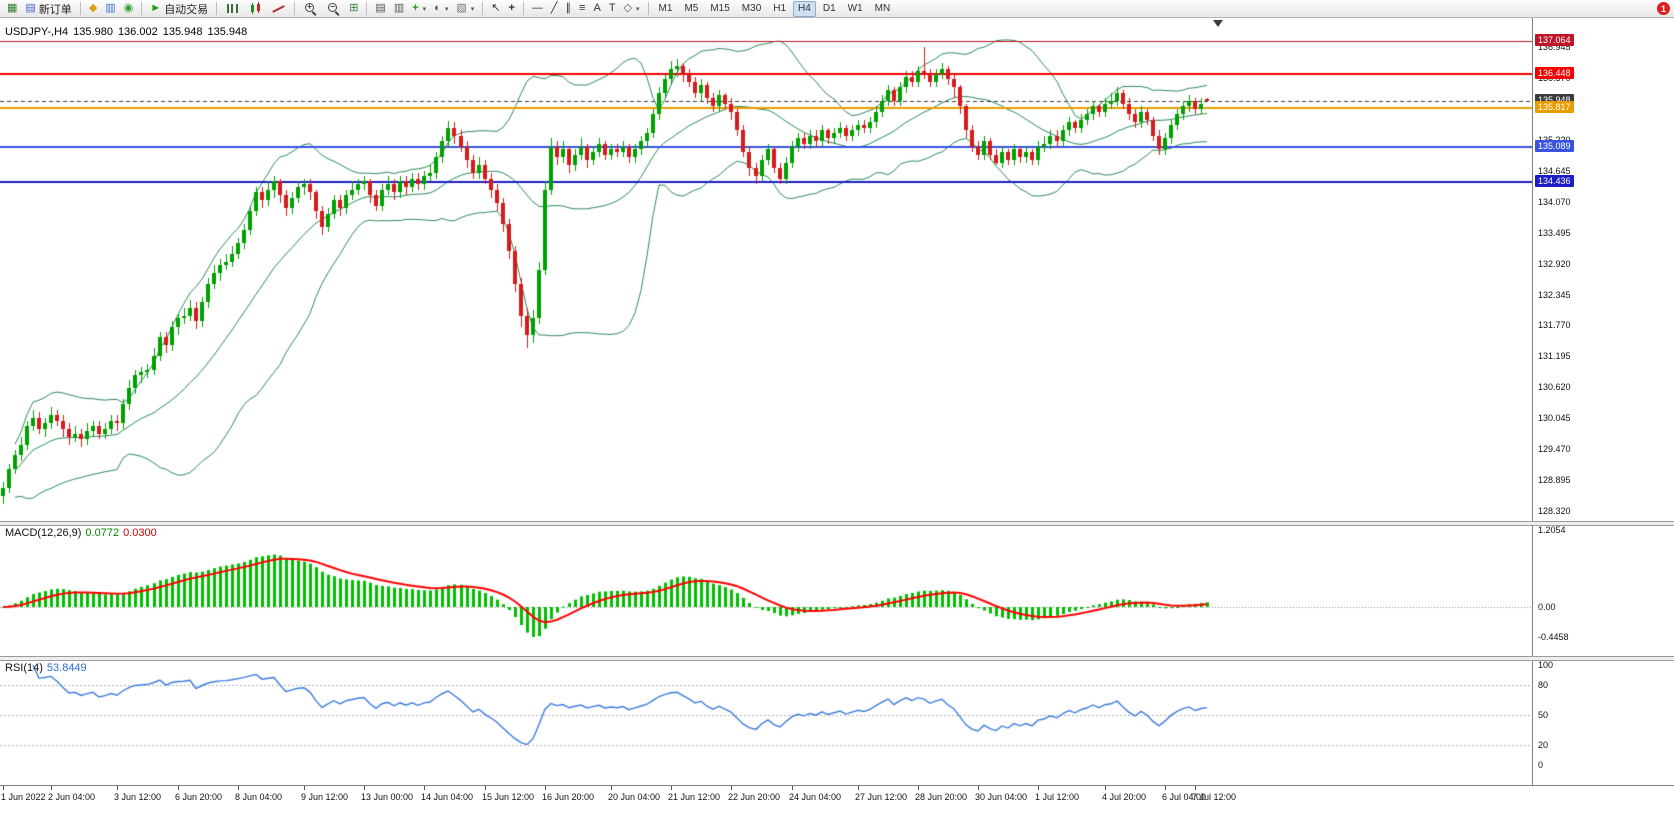 The height and width of the screenshot is (825, 1674). Describe the element at coordinates (37, 32) in the screenshot. I see `chart-symbol-period: USDJPY-,H4` at that location.